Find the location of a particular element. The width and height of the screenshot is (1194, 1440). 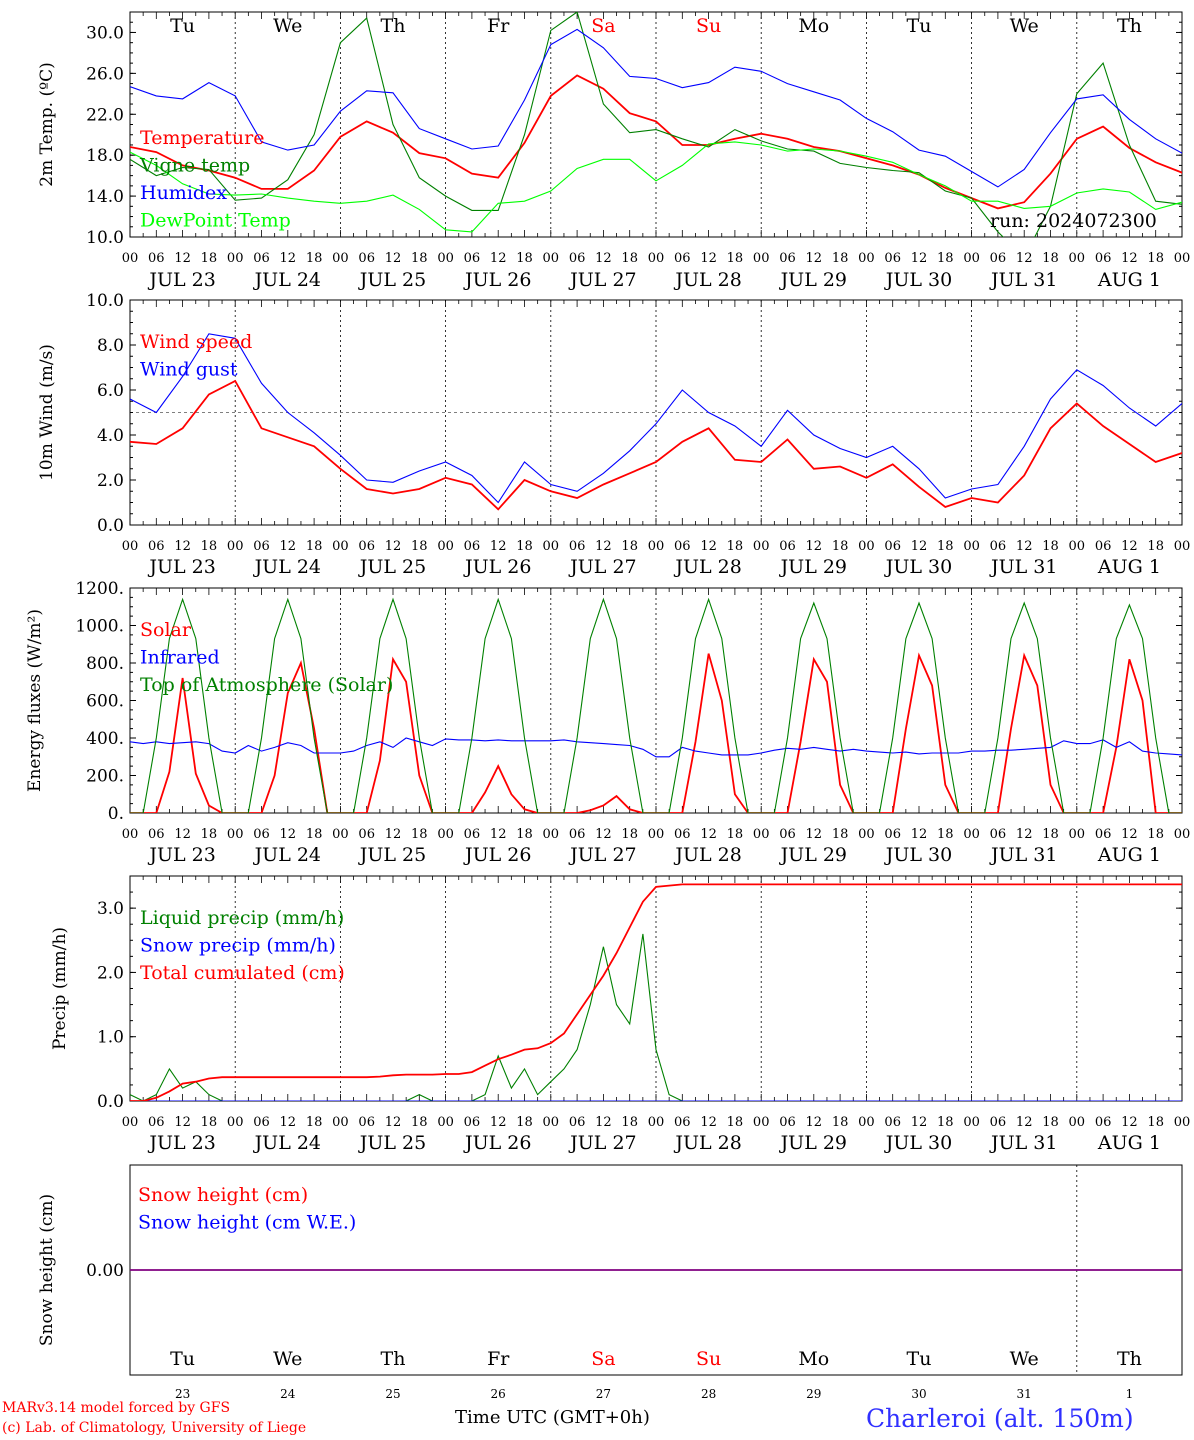

date-label: JUL 31 is located at coordinates (1023, 1143).